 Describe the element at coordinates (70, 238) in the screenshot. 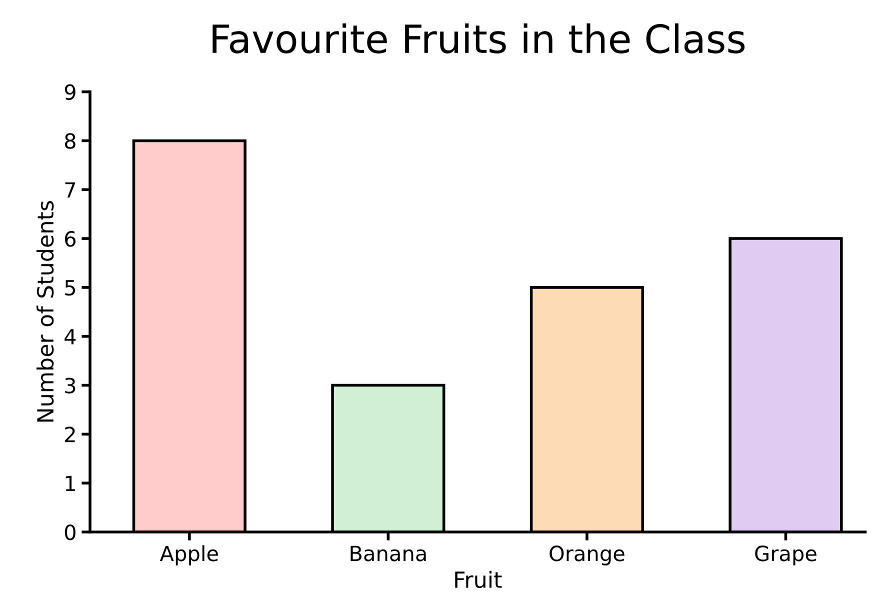

I see `y-tick-label: 6` at that location.